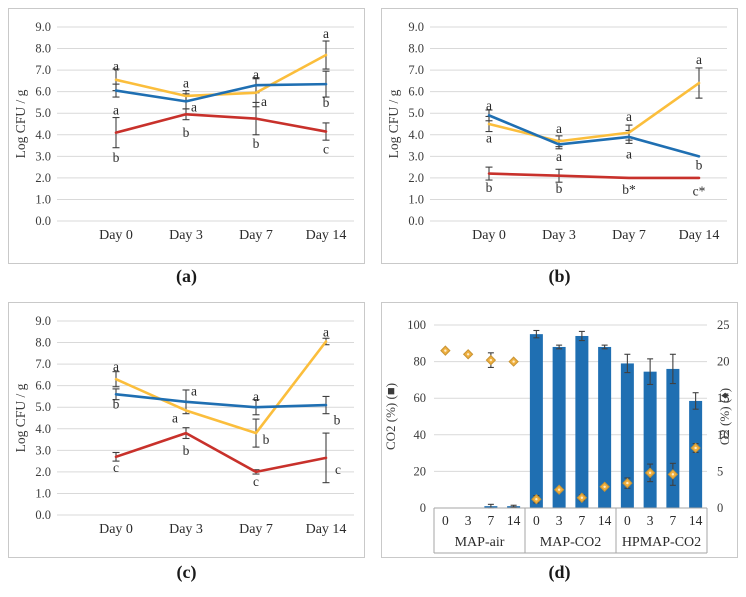  Describe the element at coordinates (723, 362) in the screenshot. I see `svg-text: 20` at that location.